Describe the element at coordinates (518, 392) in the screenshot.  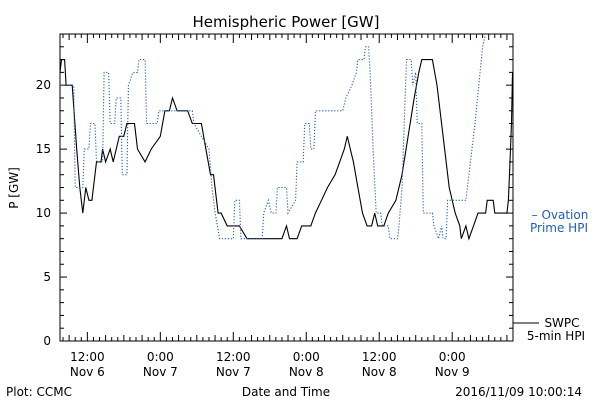
I see `plot-timestamp: 2016/11/09 10:00:14` at that location.